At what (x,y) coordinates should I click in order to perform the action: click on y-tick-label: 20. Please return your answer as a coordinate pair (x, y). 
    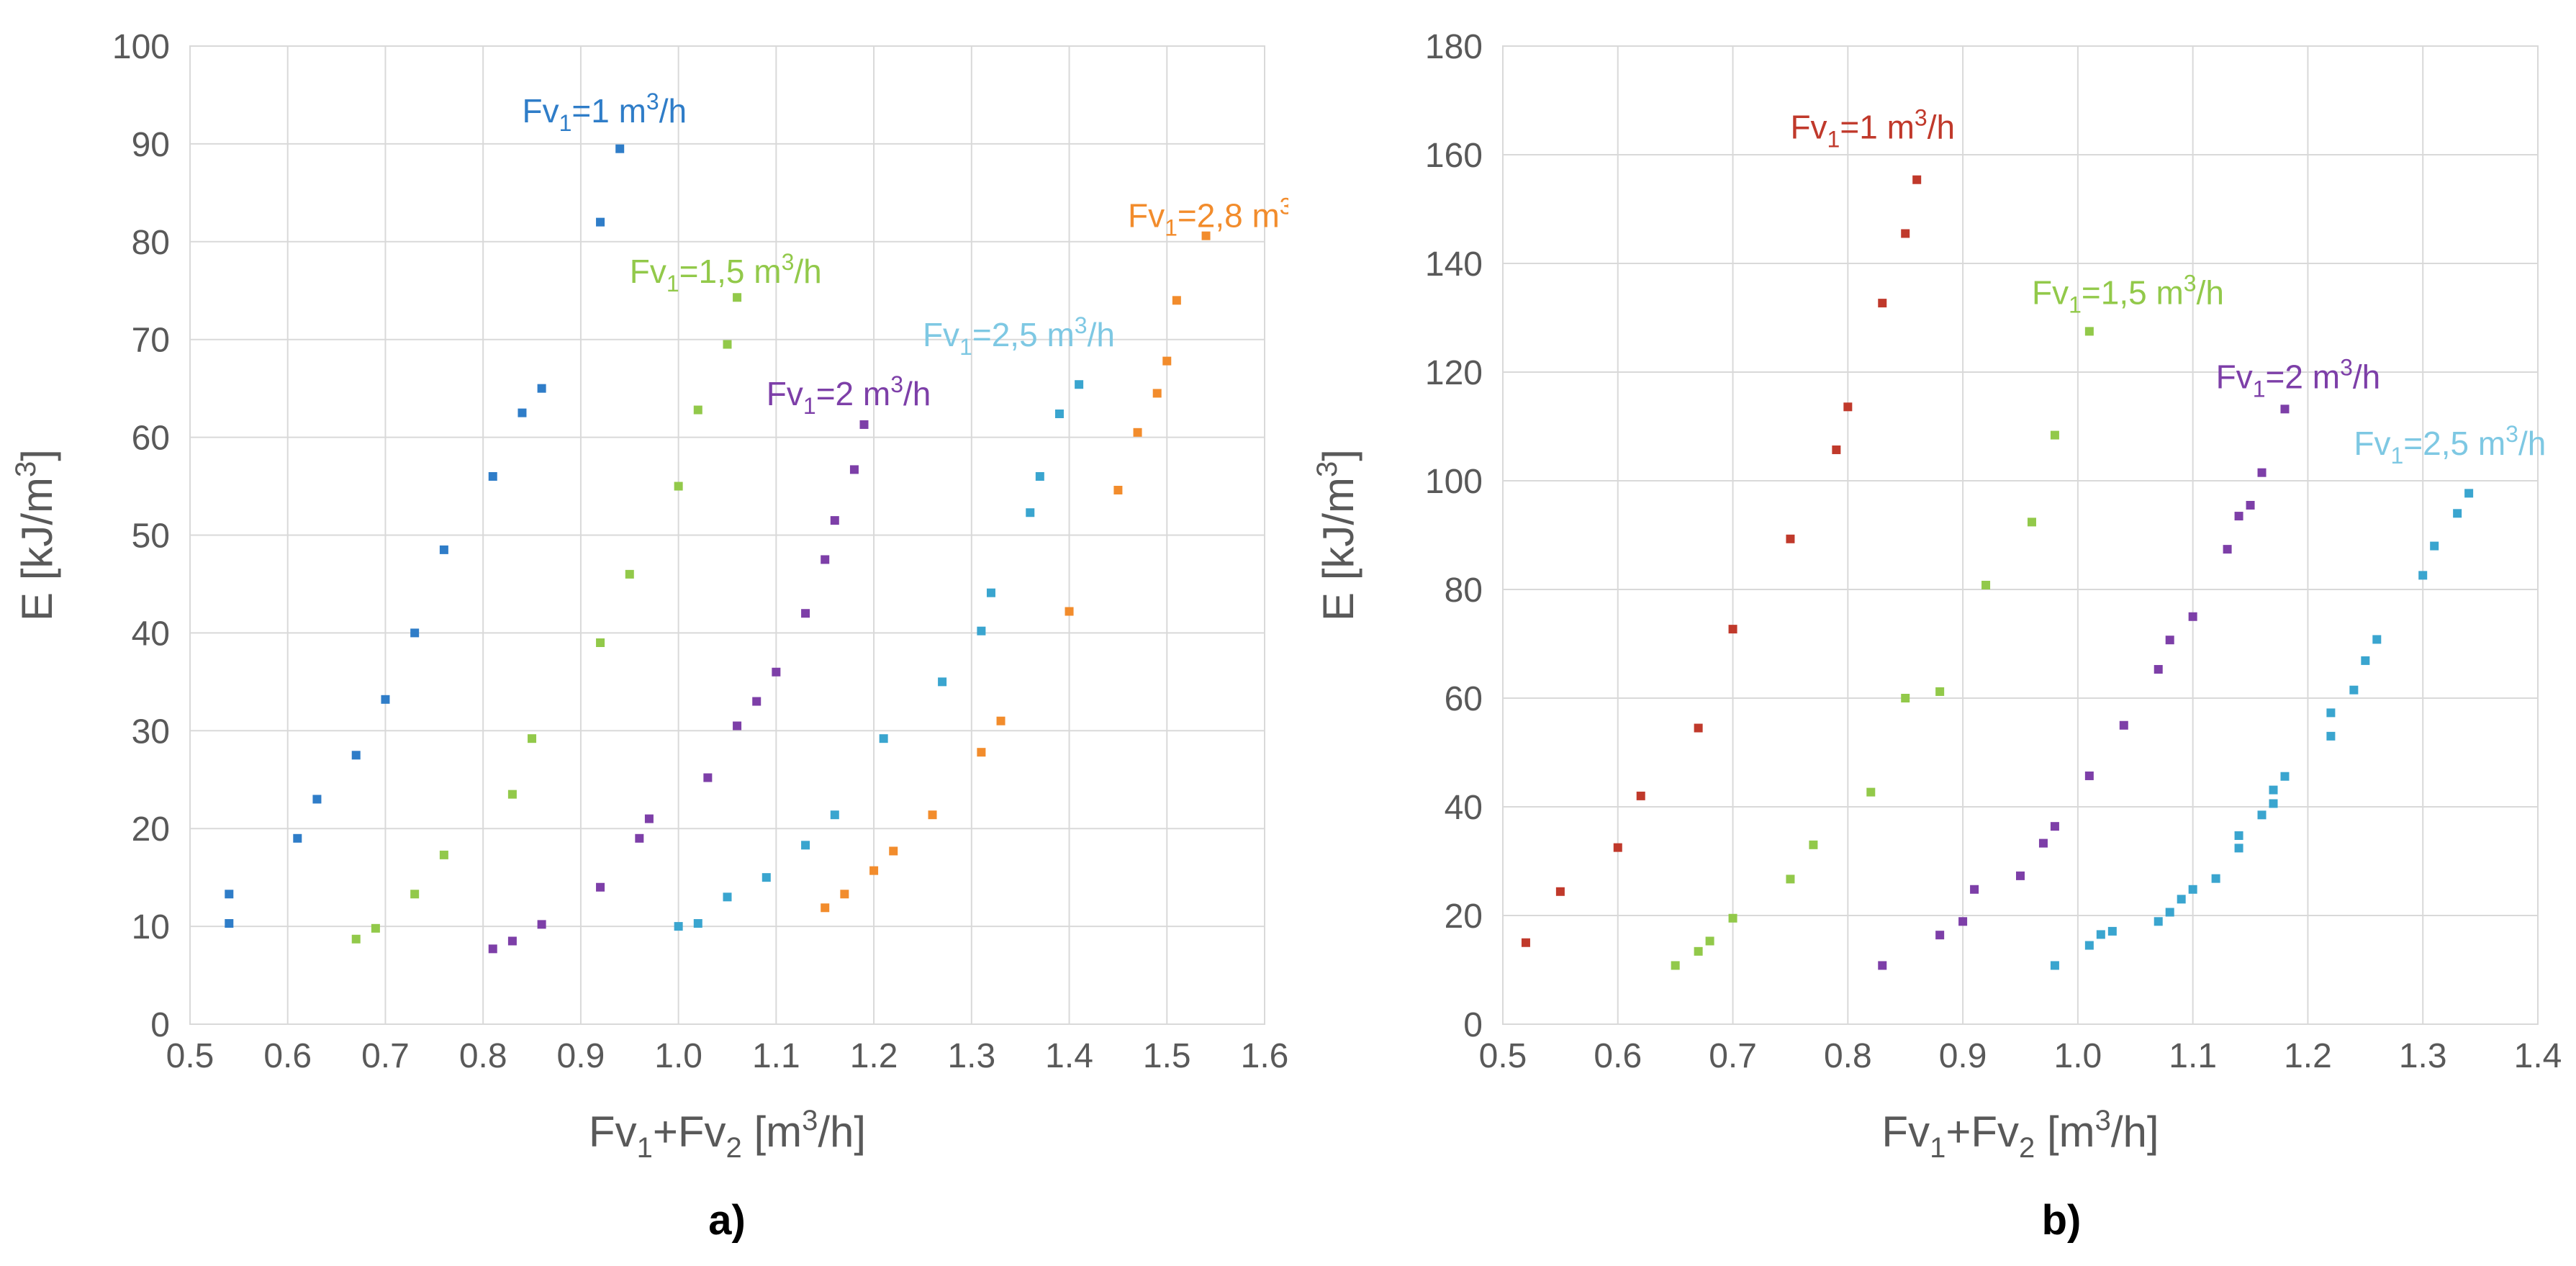
    Looking at the image, I should click on (151, 829).